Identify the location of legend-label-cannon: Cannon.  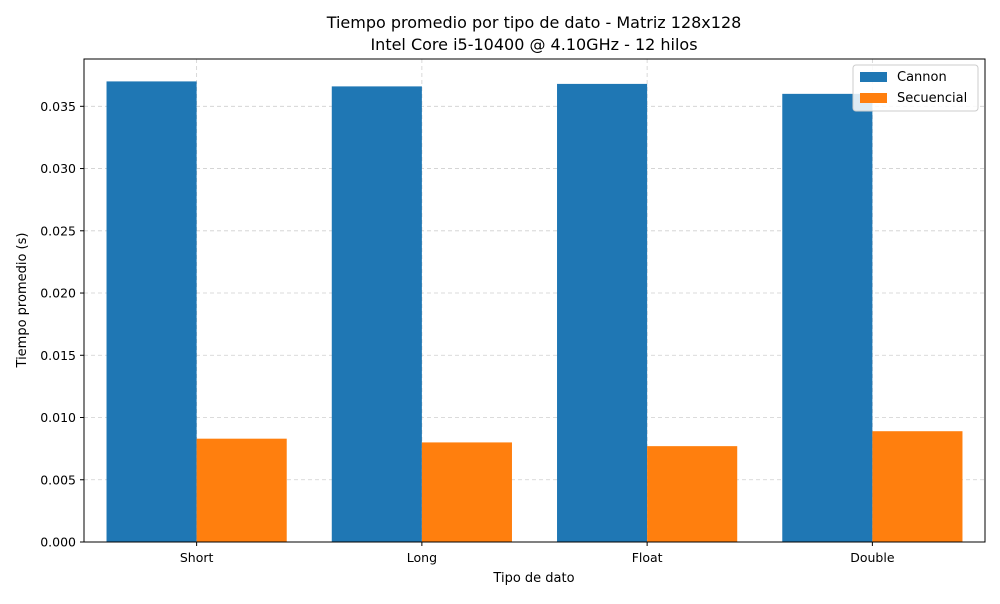
(922, 77).